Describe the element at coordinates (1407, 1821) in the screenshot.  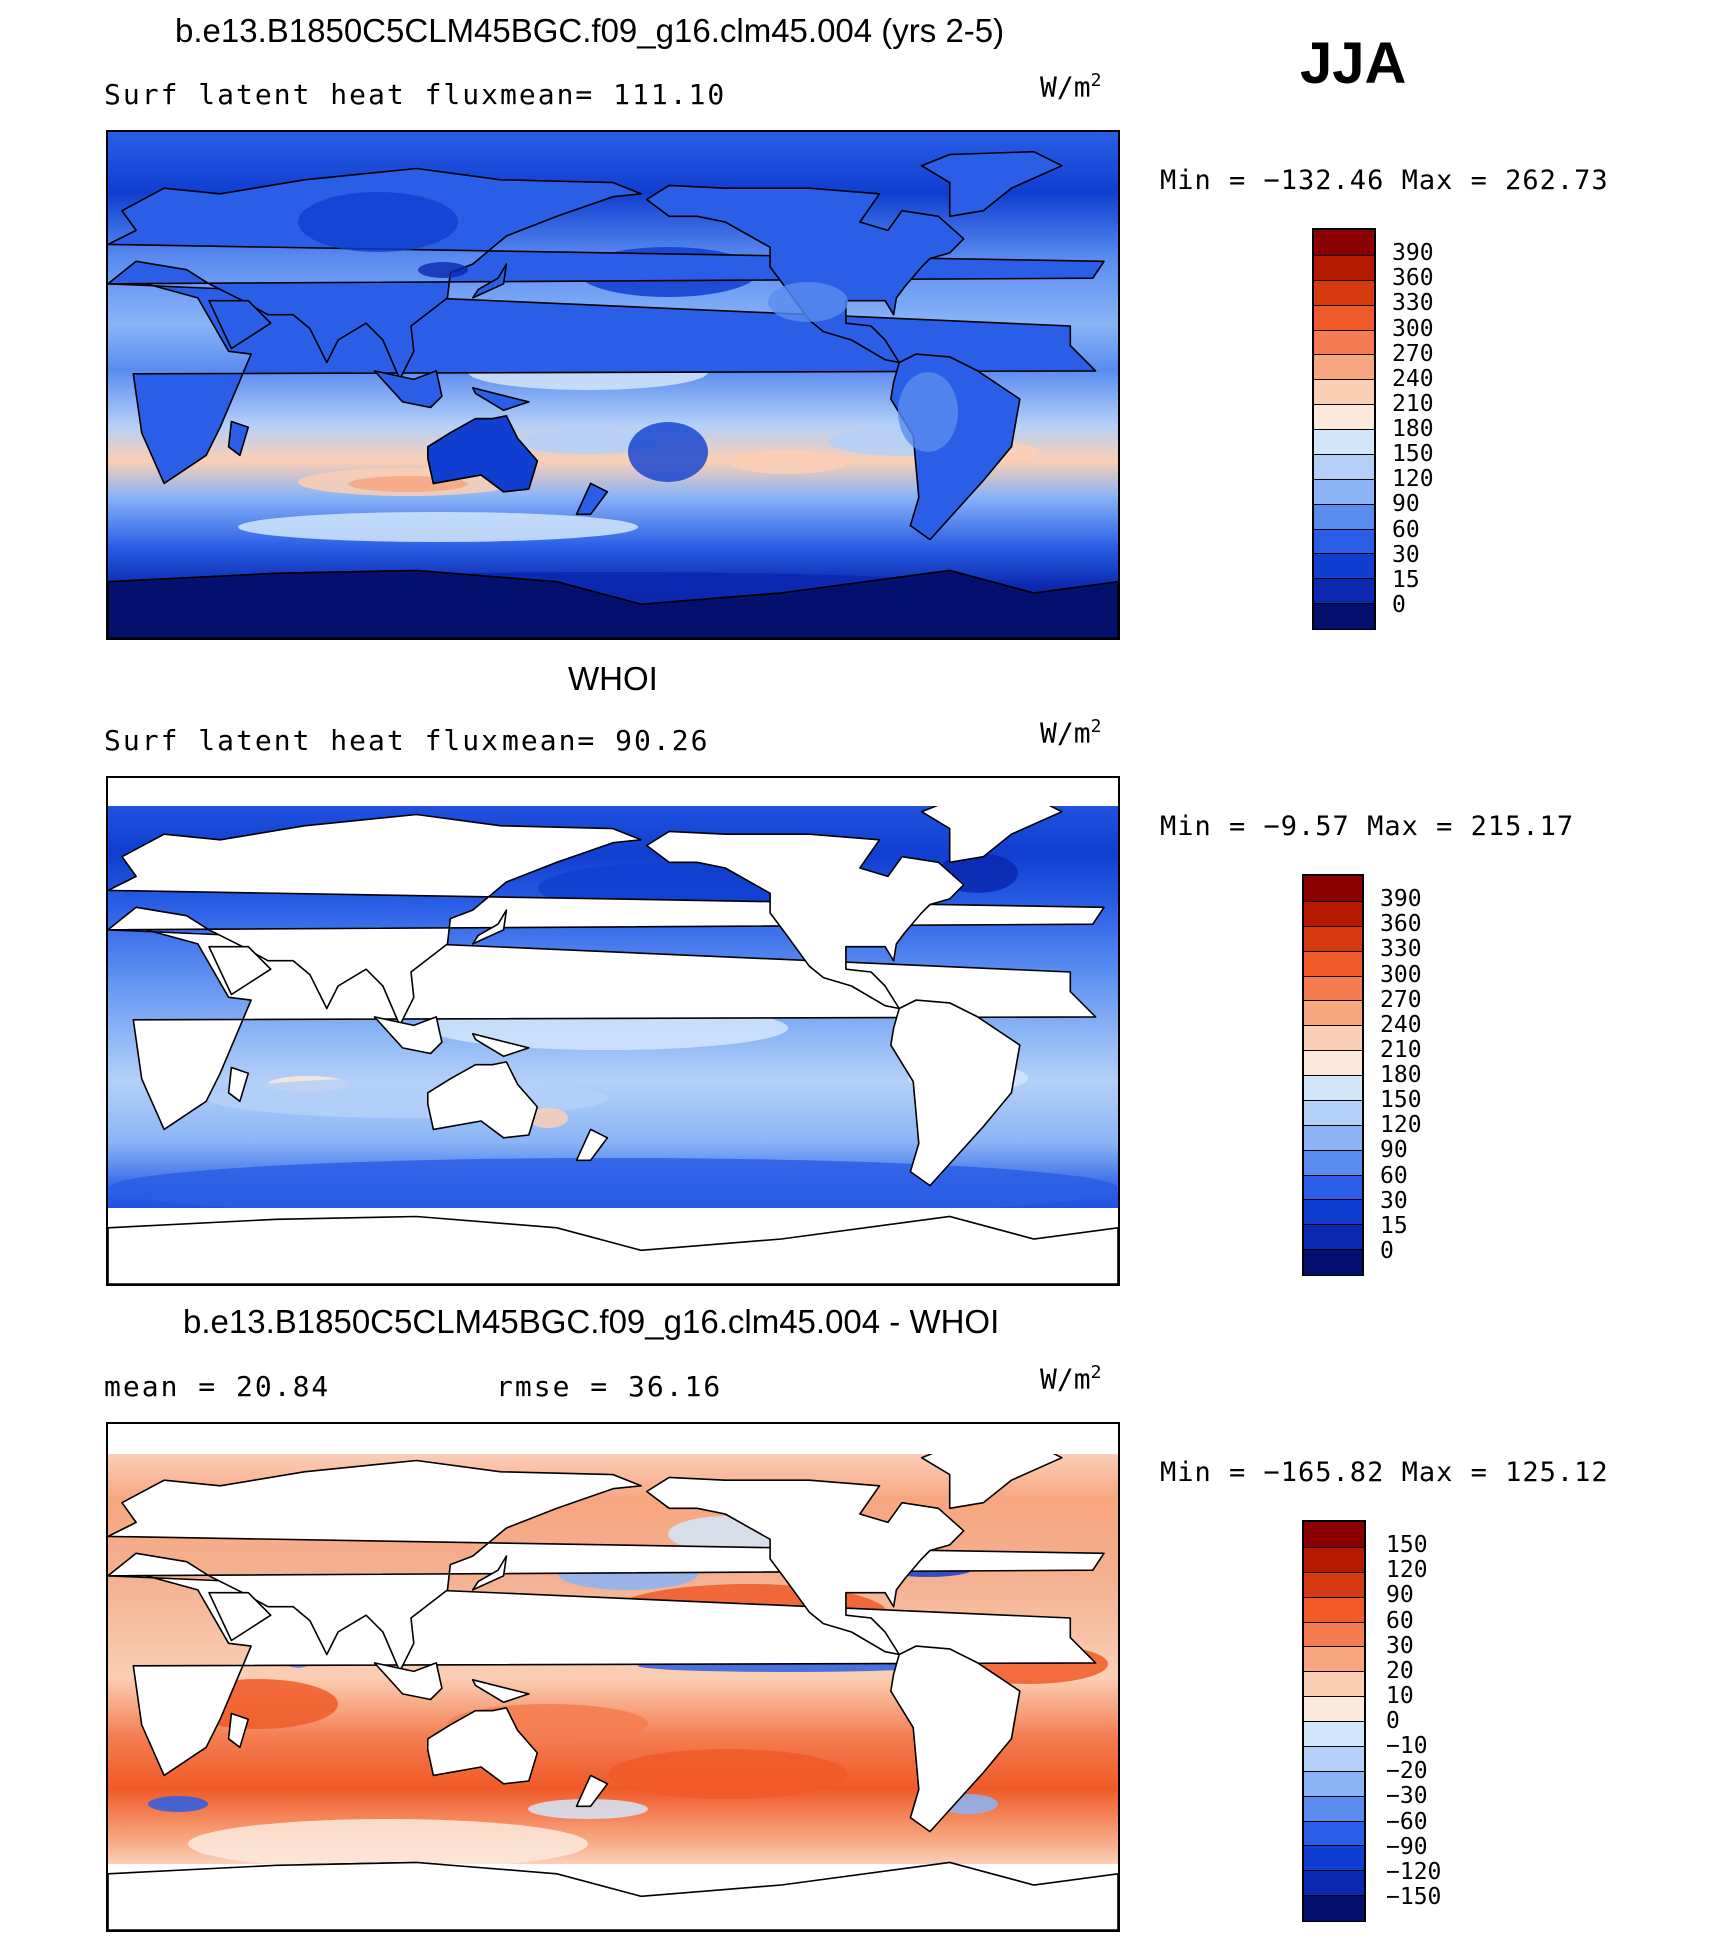
I see `colorbar-tick-label: −60` at that location.